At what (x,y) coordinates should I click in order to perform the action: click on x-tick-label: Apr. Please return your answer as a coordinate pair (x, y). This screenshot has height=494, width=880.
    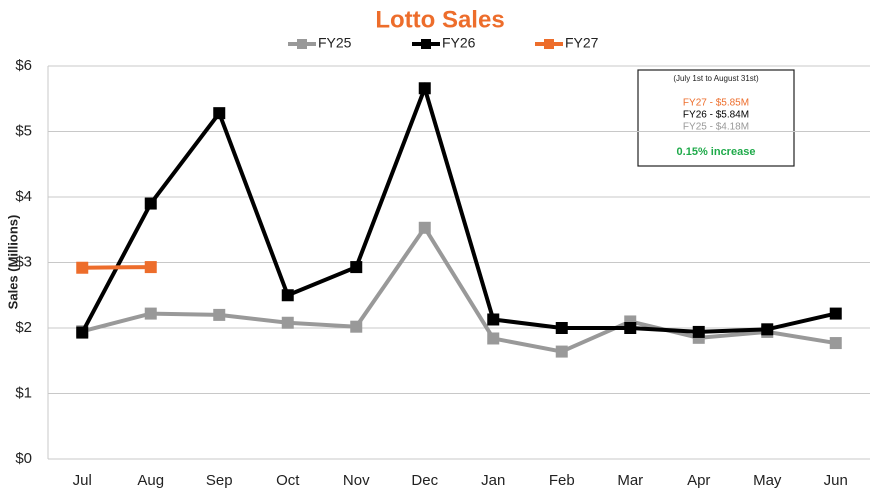
    Looking at the image, I should click on (698, 480).